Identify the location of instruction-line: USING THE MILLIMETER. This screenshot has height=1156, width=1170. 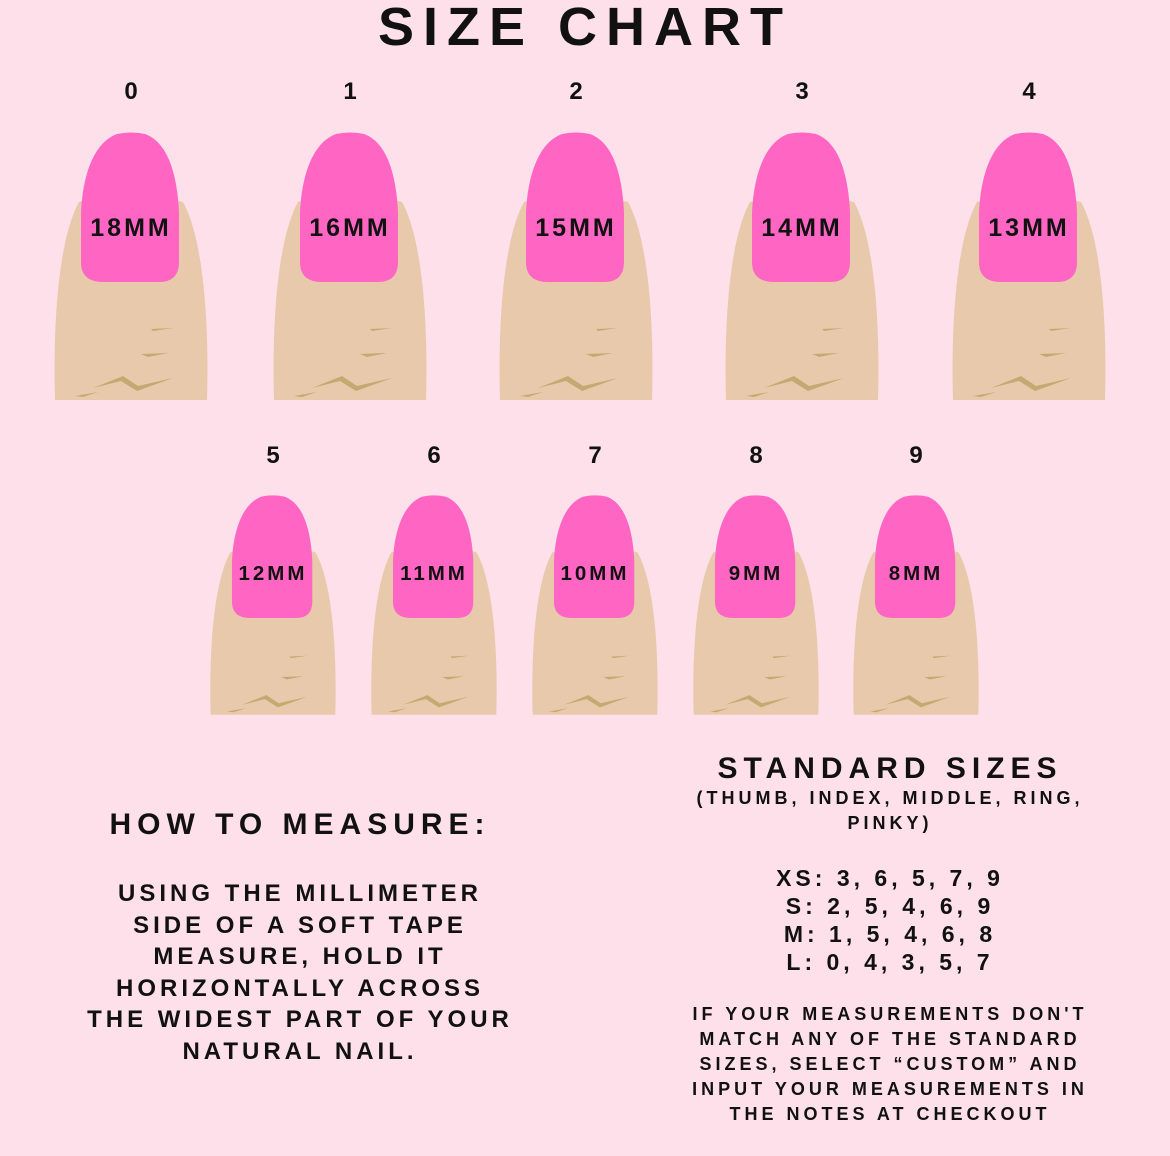
(300, 893).